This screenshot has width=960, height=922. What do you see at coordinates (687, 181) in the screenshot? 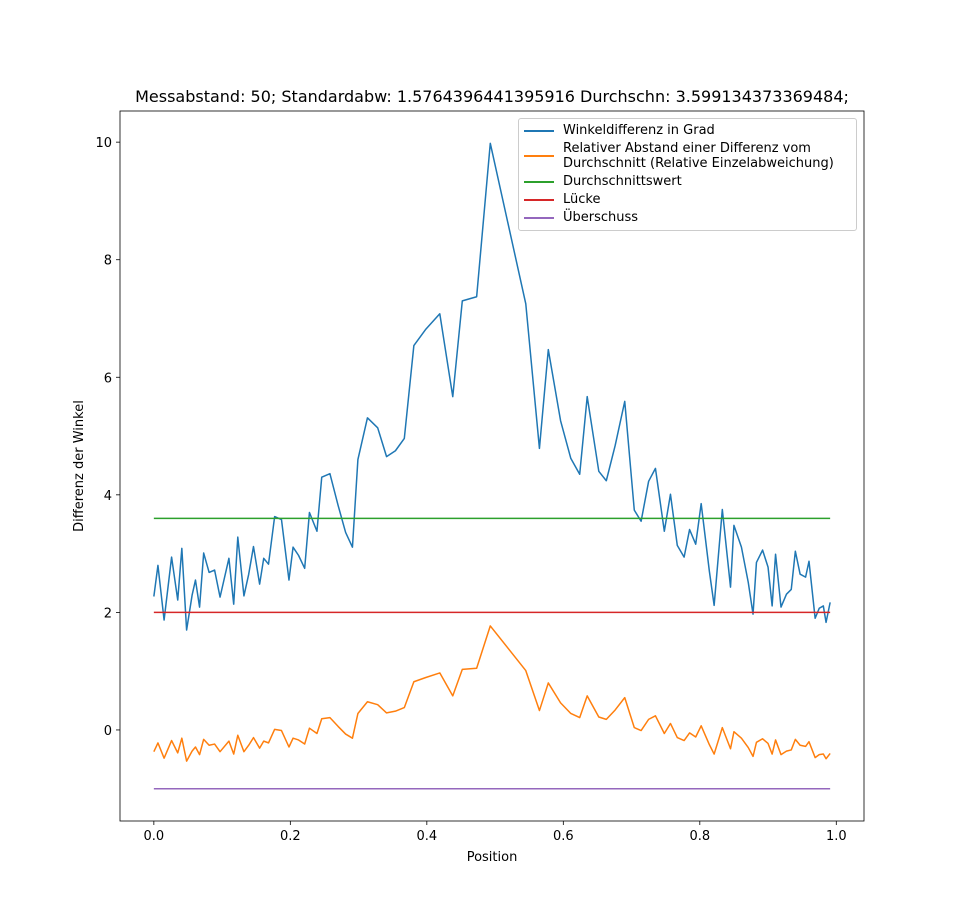
I see `legend-entry: Durchschnittswert` at bounding box center [687, 181].